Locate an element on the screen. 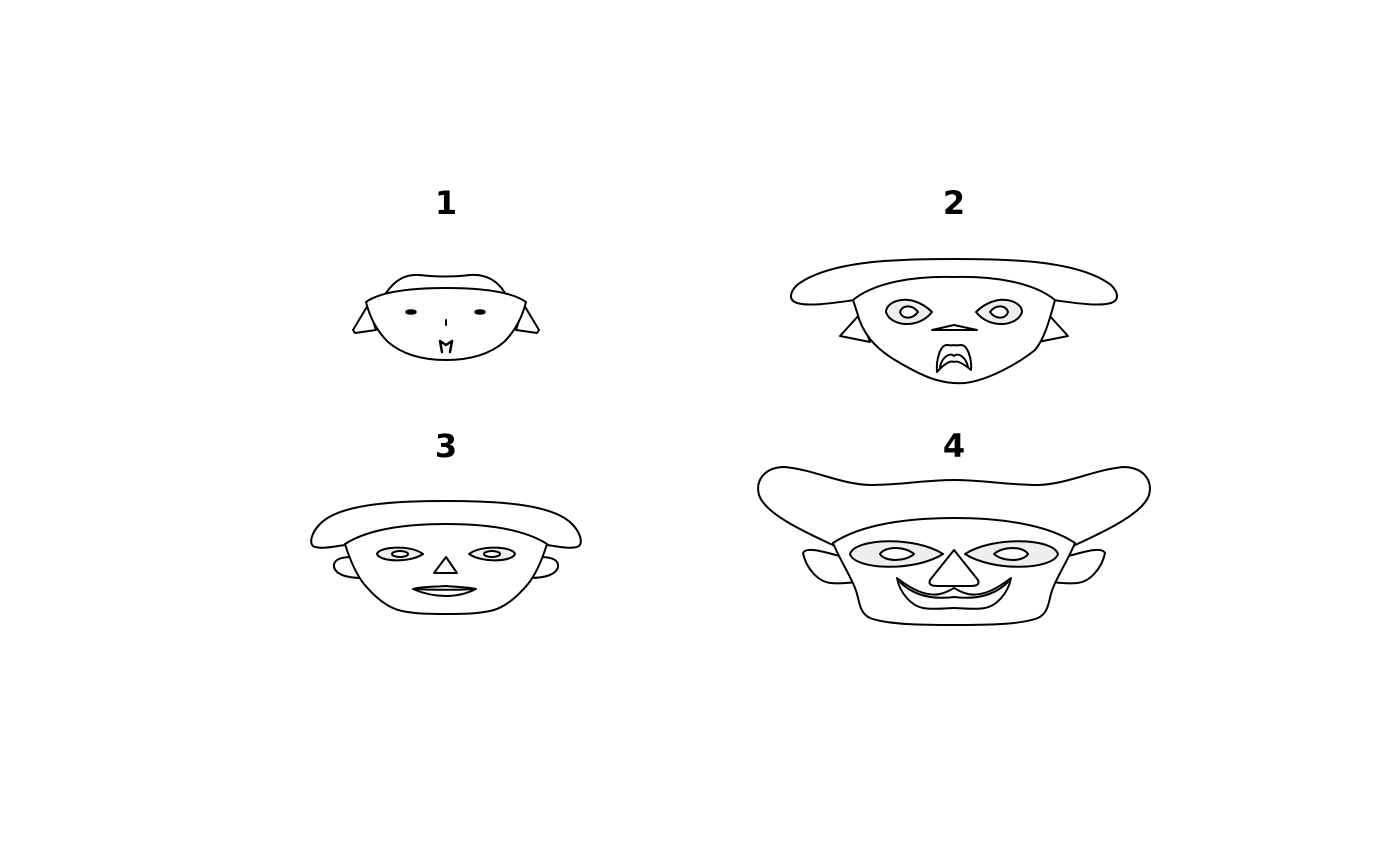 The height and width of the screenshot is (866, 1400). face-3-mouth is located at coordinates (444, 591).